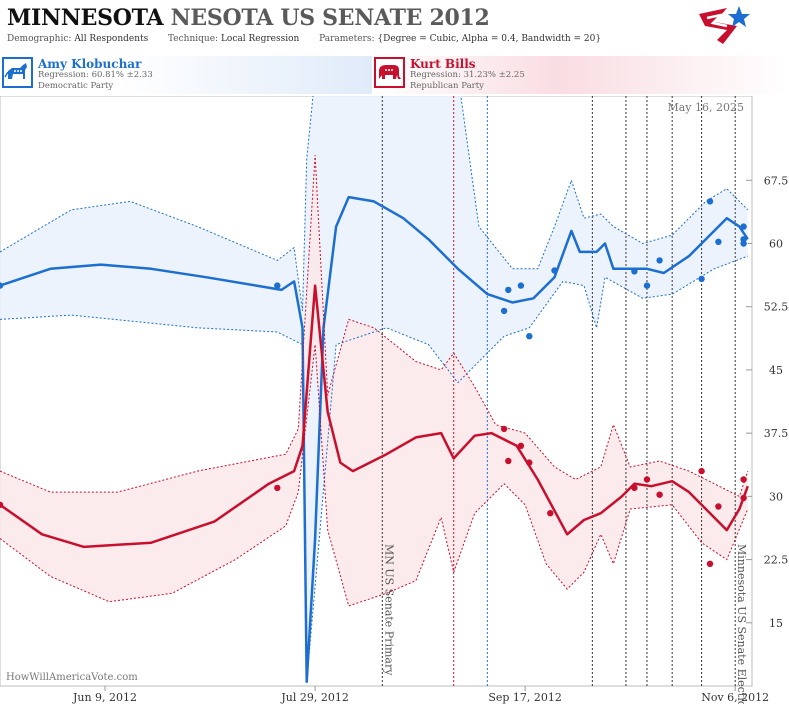 The height and width of the screenshot is (708, 789). What do you see at coordinates (17, 72) in the screenshot?
I see `donkey-icon` at bounding box center [17, 72].